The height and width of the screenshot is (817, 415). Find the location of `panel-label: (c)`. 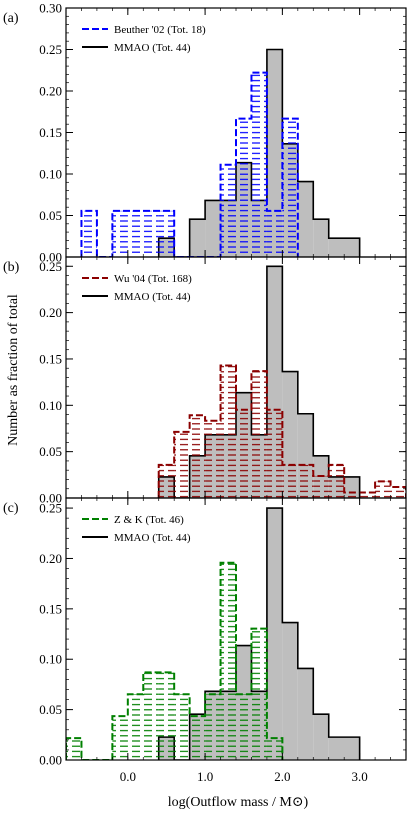

panel-label: (c) is located at coordinates (11, 508).